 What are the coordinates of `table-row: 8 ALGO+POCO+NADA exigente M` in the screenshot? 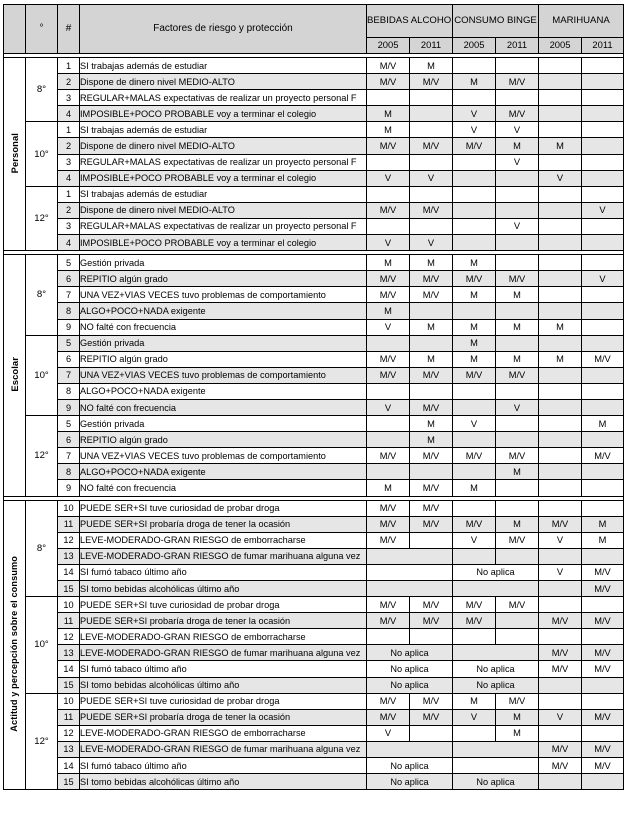 It's located at (314, 472).